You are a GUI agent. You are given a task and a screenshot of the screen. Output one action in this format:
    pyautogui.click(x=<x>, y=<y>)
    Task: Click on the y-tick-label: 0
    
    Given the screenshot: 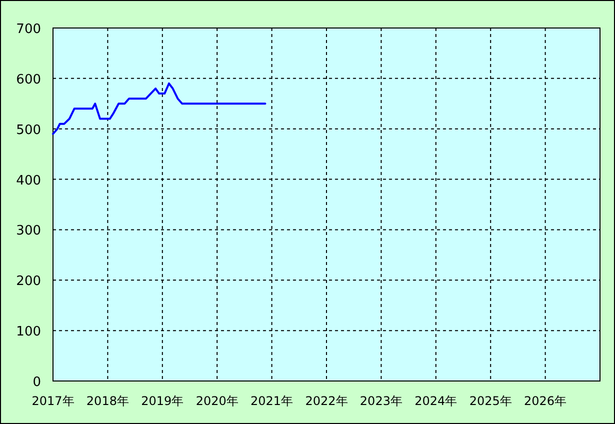 What is the action you would take?
    pyautogui.click(x=36, y=382)
    